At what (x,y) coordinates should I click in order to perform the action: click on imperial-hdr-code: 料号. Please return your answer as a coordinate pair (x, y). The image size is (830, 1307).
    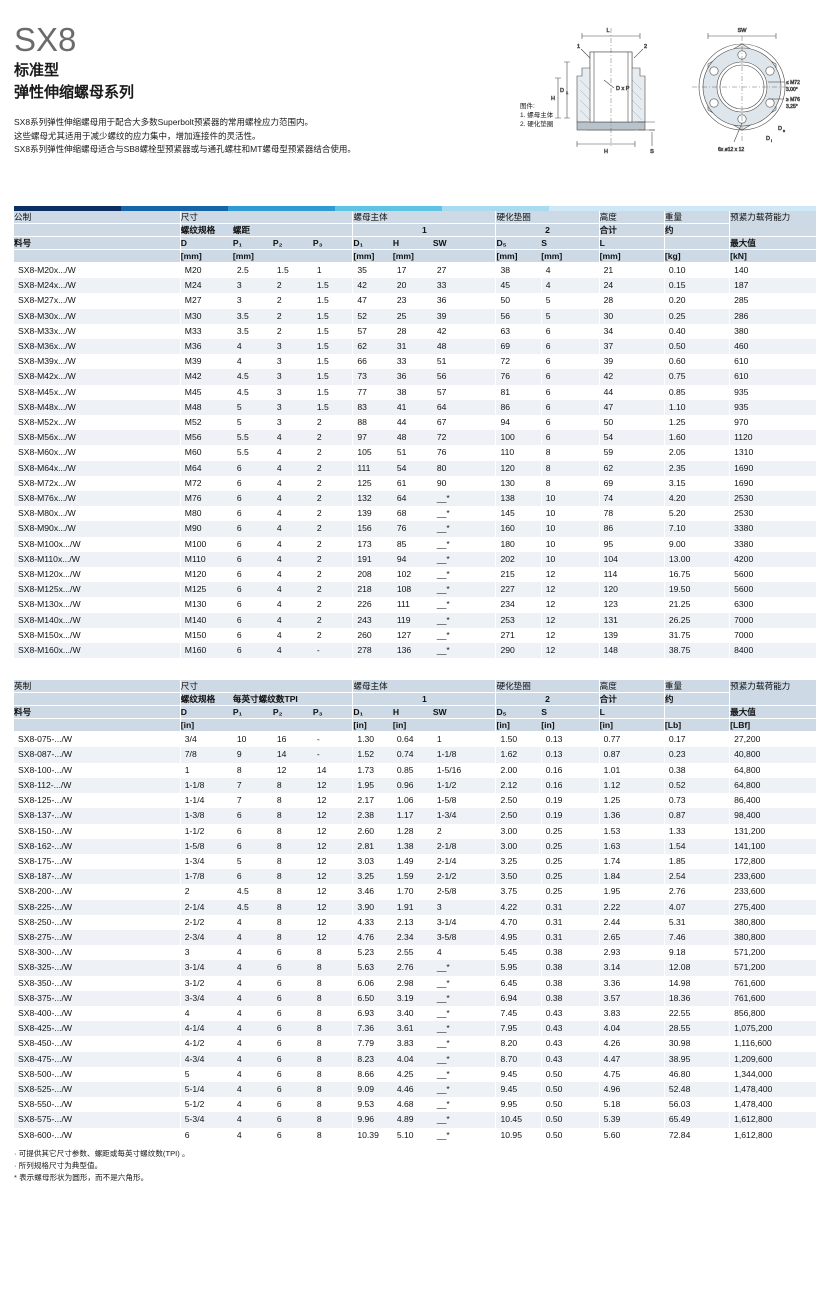
    Looking at the image, I should click on (97, 712).